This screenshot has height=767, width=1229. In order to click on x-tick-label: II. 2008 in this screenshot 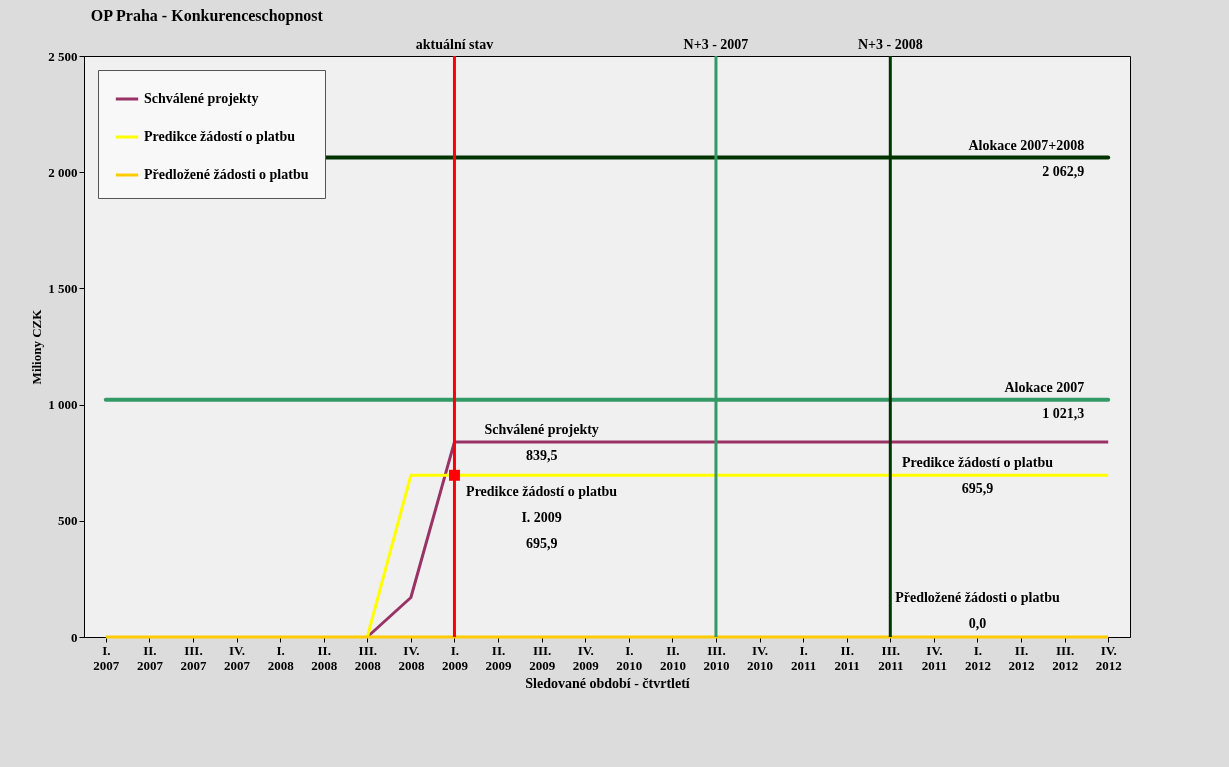, I will do `click(324, 657)`.